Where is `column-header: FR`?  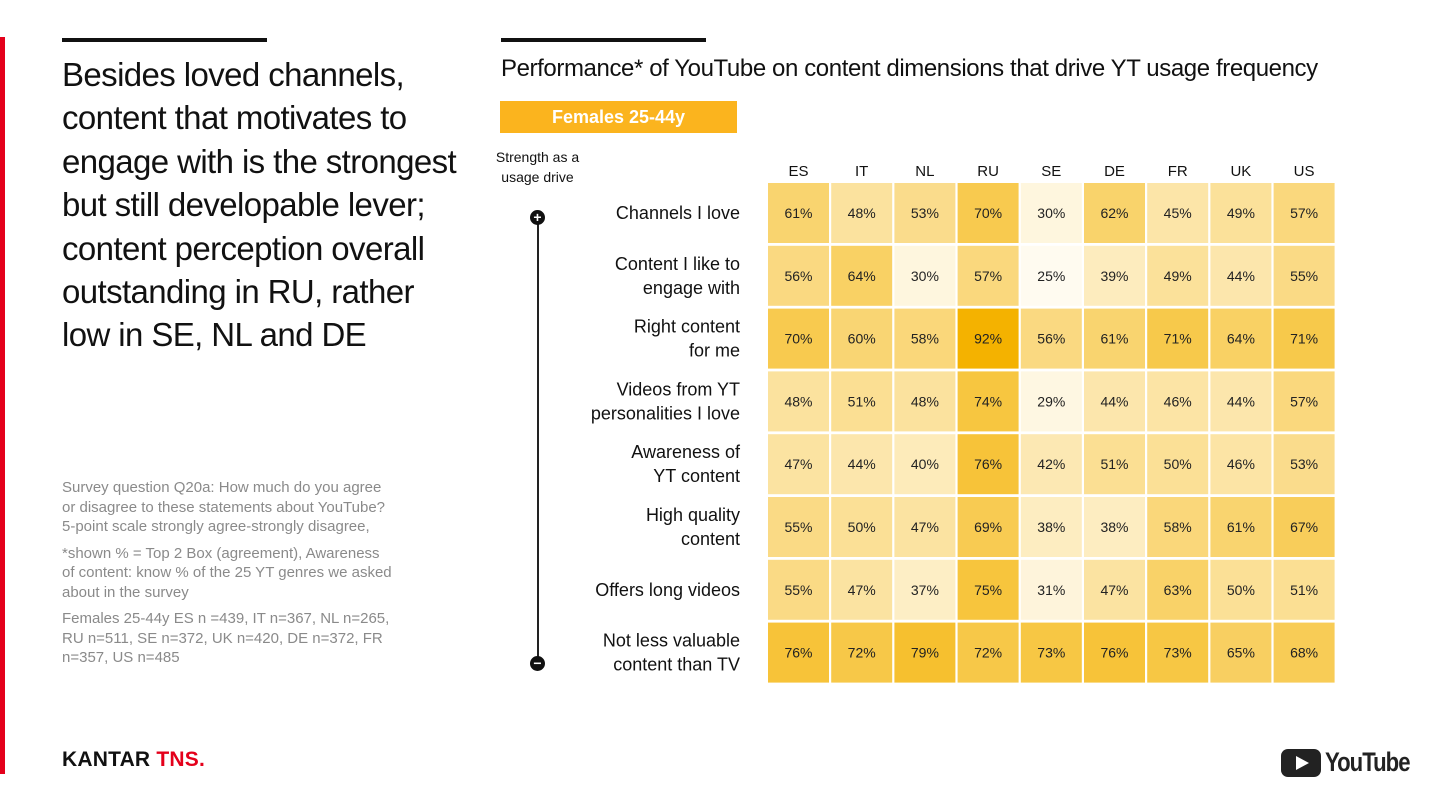 column-header: FR is located at coordinates (1178, 171).